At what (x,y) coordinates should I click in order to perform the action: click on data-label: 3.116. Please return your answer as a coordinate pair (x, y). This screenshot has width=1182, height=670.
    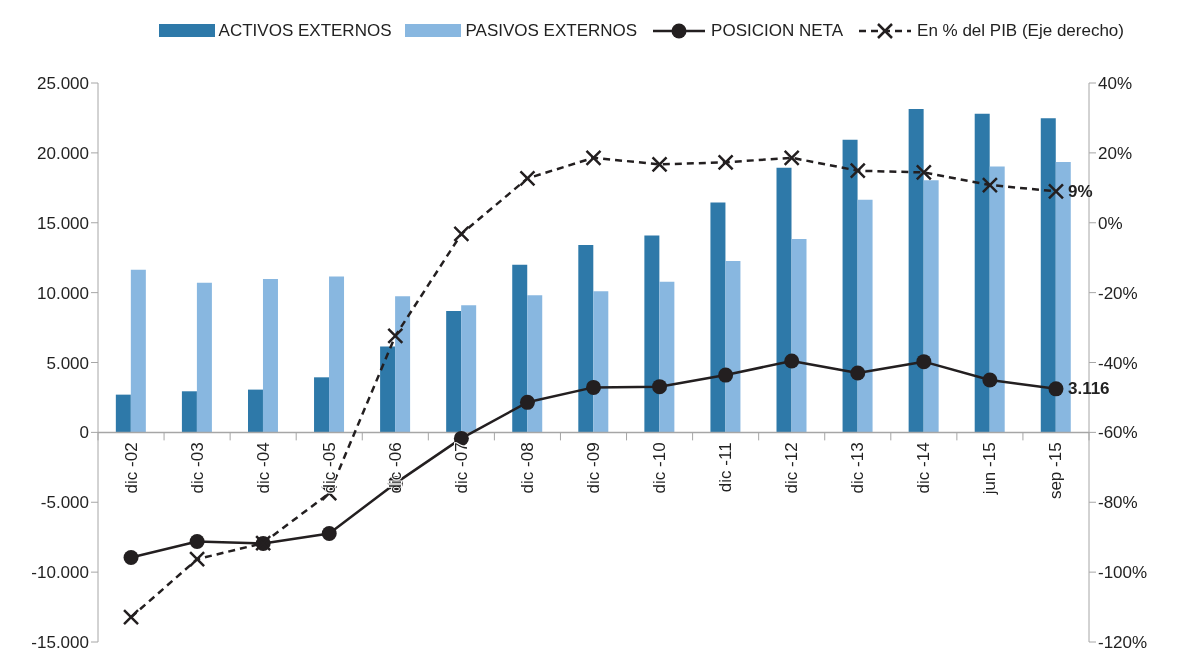
    Looking at the image, I should click on (1088, 389).